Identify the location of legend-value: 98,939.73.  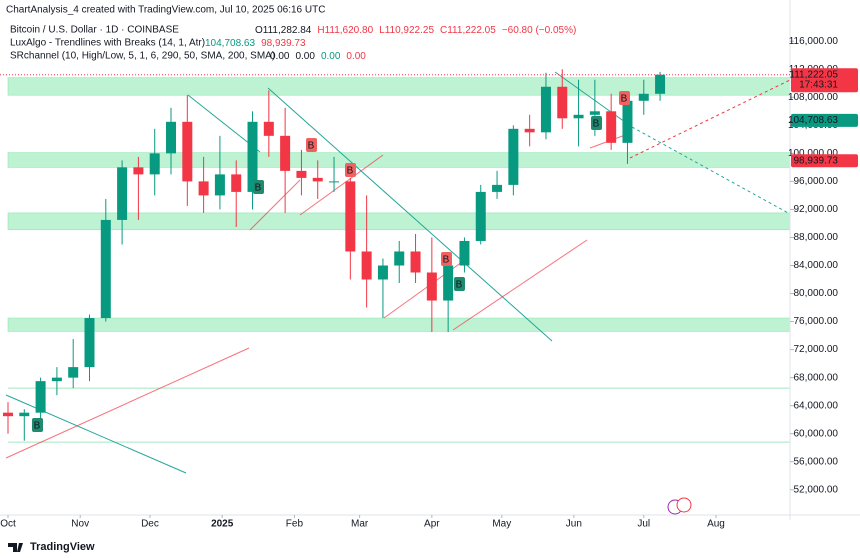
(283, 43).